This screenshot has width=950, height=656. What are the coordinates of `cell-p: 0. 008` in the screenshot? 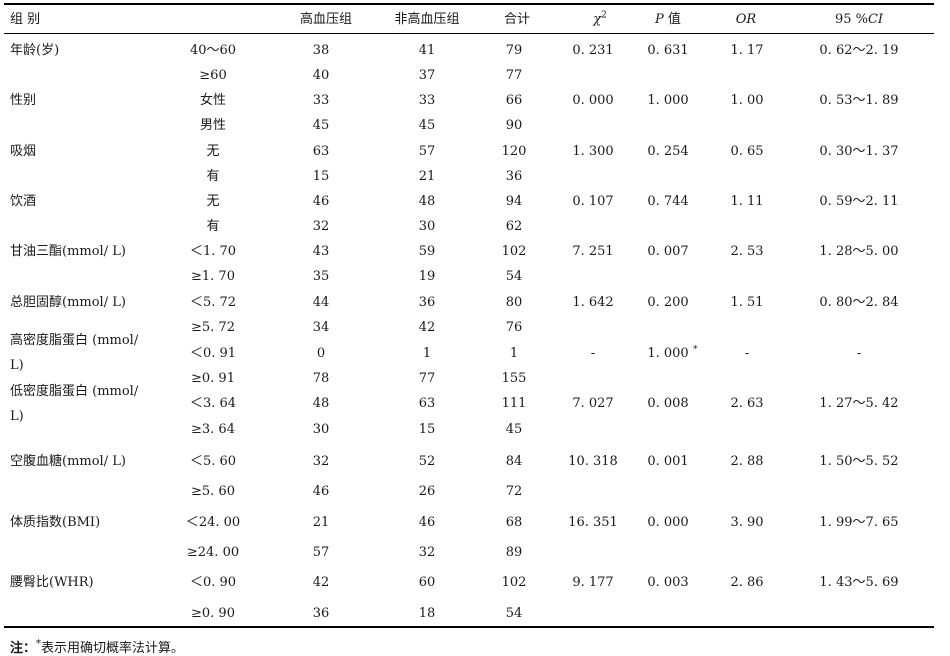 It's located at (668, 403).